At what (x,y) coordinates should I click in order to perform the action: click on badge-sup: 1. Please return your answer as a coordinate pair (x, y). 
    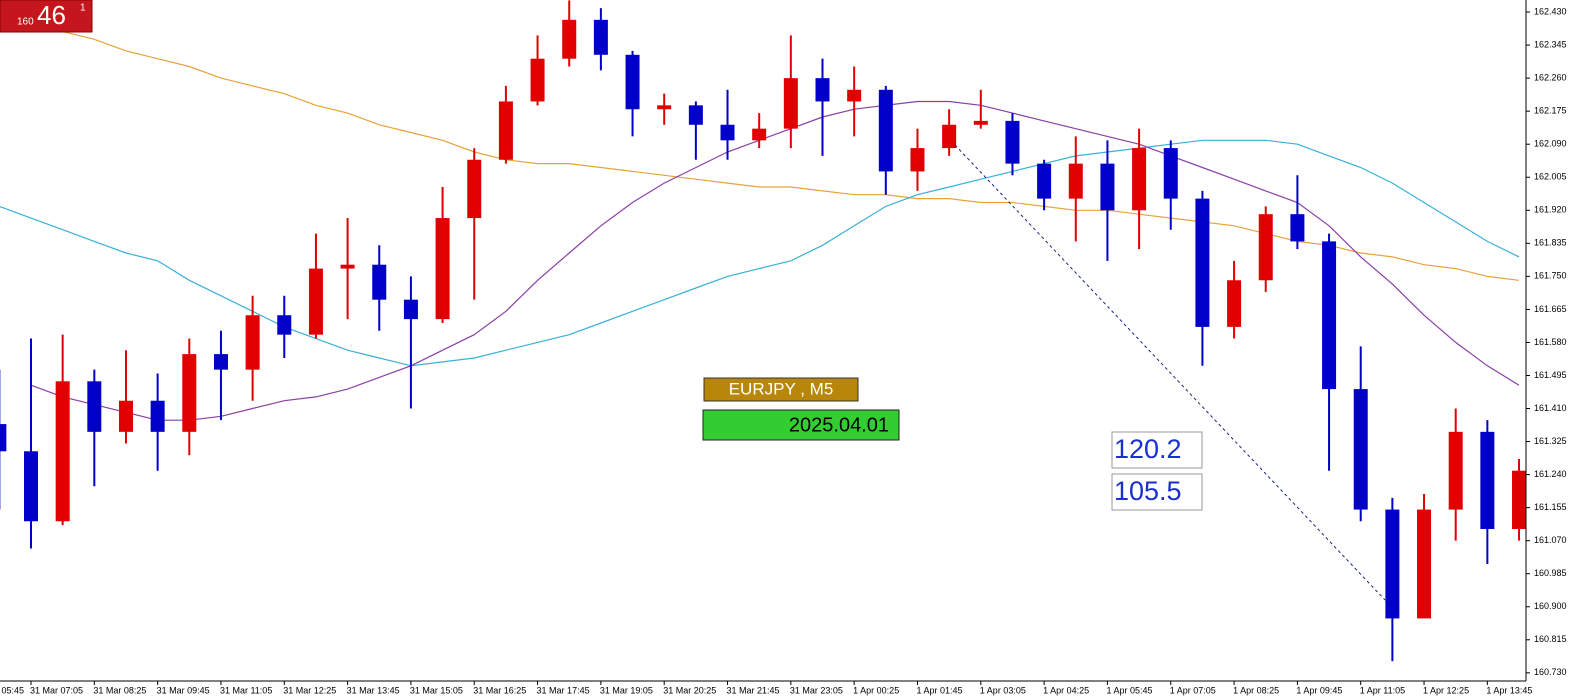
    Looking at the image, I should click on (83, 8).